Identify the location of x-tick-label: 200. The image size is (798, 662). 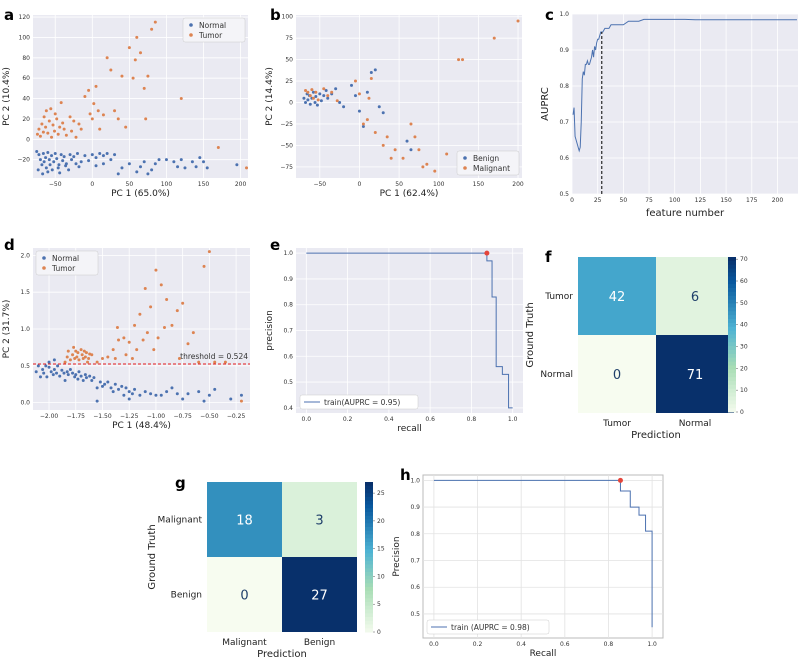
(241, 184).